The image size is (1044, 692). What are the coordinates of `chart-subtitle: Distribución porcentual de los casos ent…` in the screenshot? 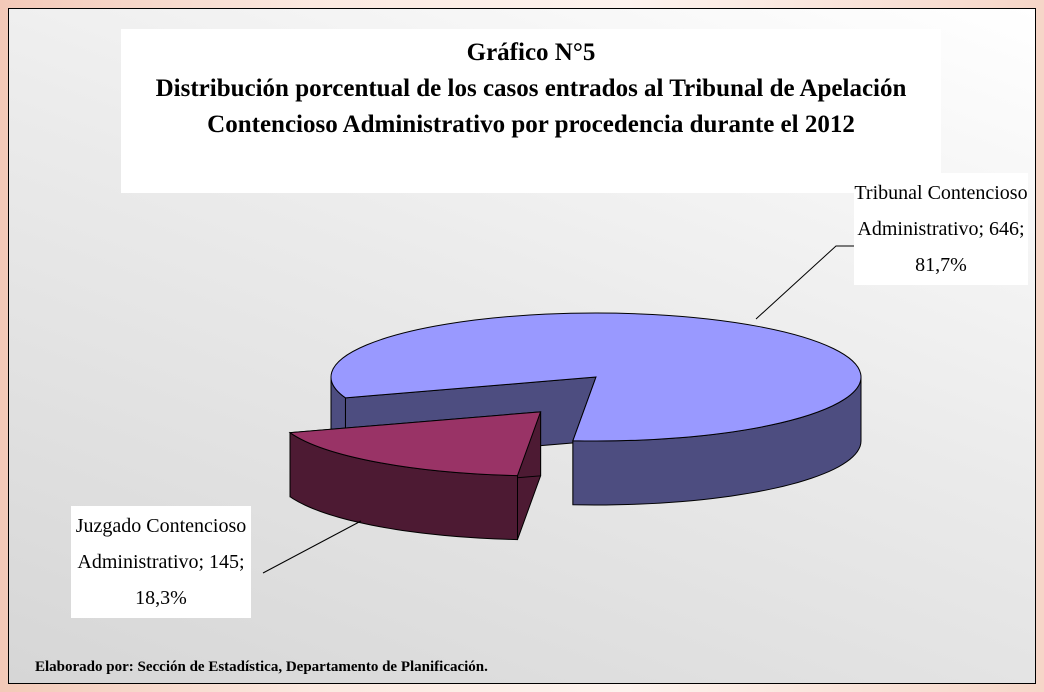 It's located at (531, 106).